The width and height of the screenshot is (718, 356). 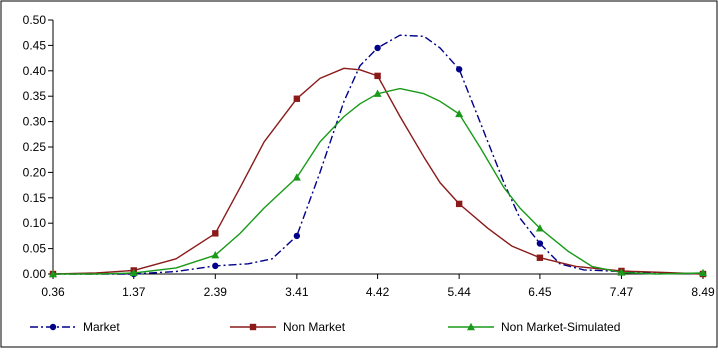 I want to click on x-tick-label: 7.47, so click(x=622, y=292).